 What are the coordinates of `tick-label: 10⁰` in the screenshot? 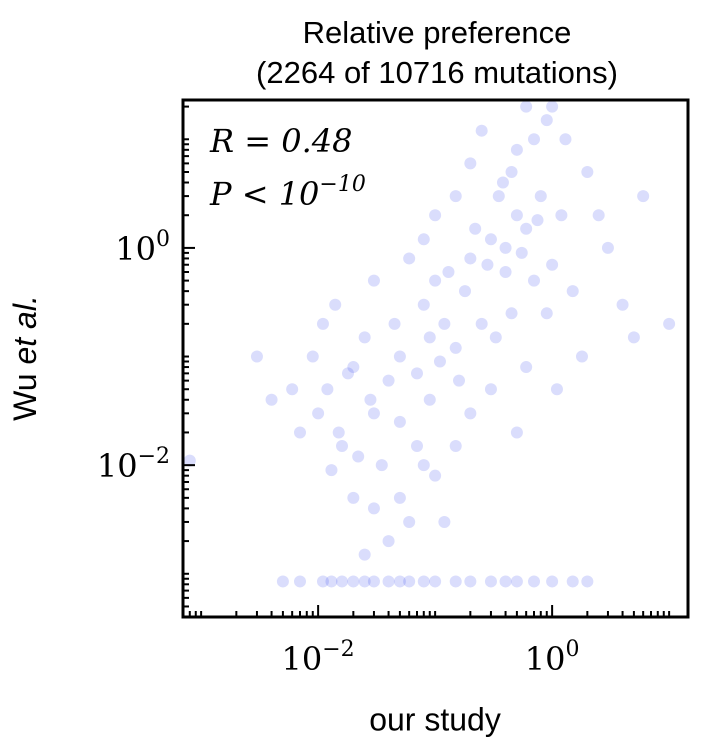 It's located at (552, 657).